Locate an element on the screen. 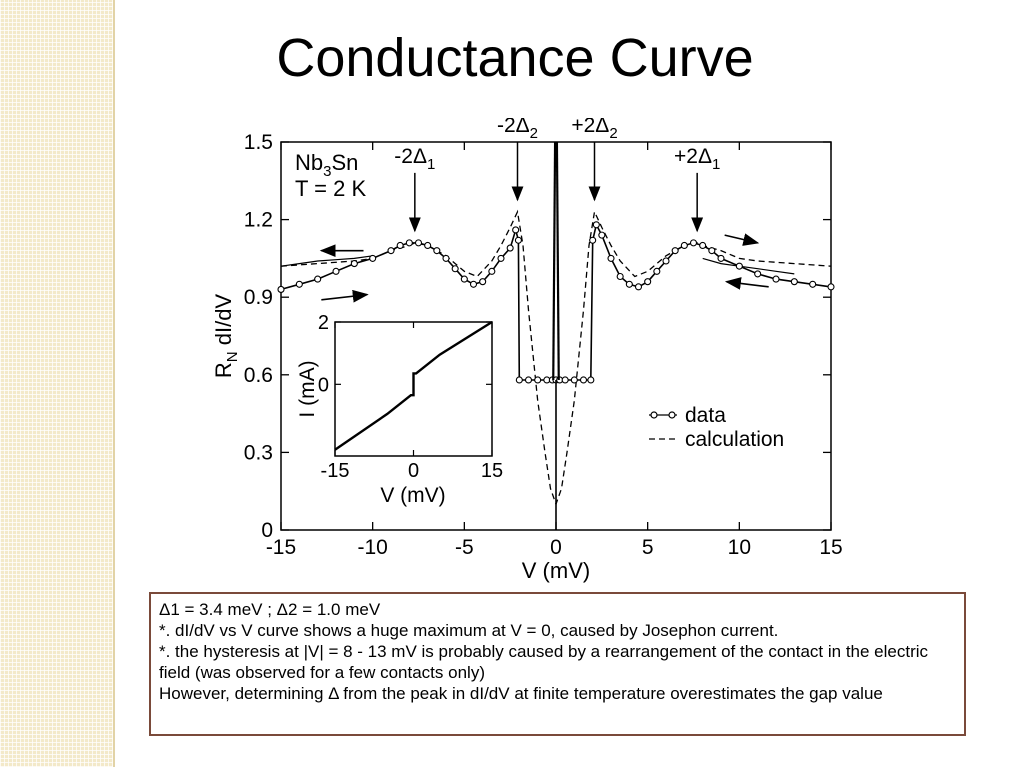 The height and width of the screenshot is (767, 1023). y-tick-label: 0.9 is located at coordinates (258, 297).